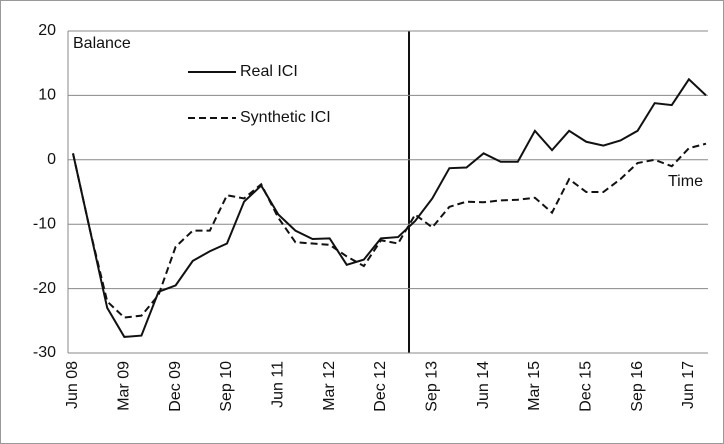 The width and height of the screenshot is (724, 444). Describe the element at coordinates (278, 384) in the screenshot. I see `x-tick-label: Jun 11` at that location.